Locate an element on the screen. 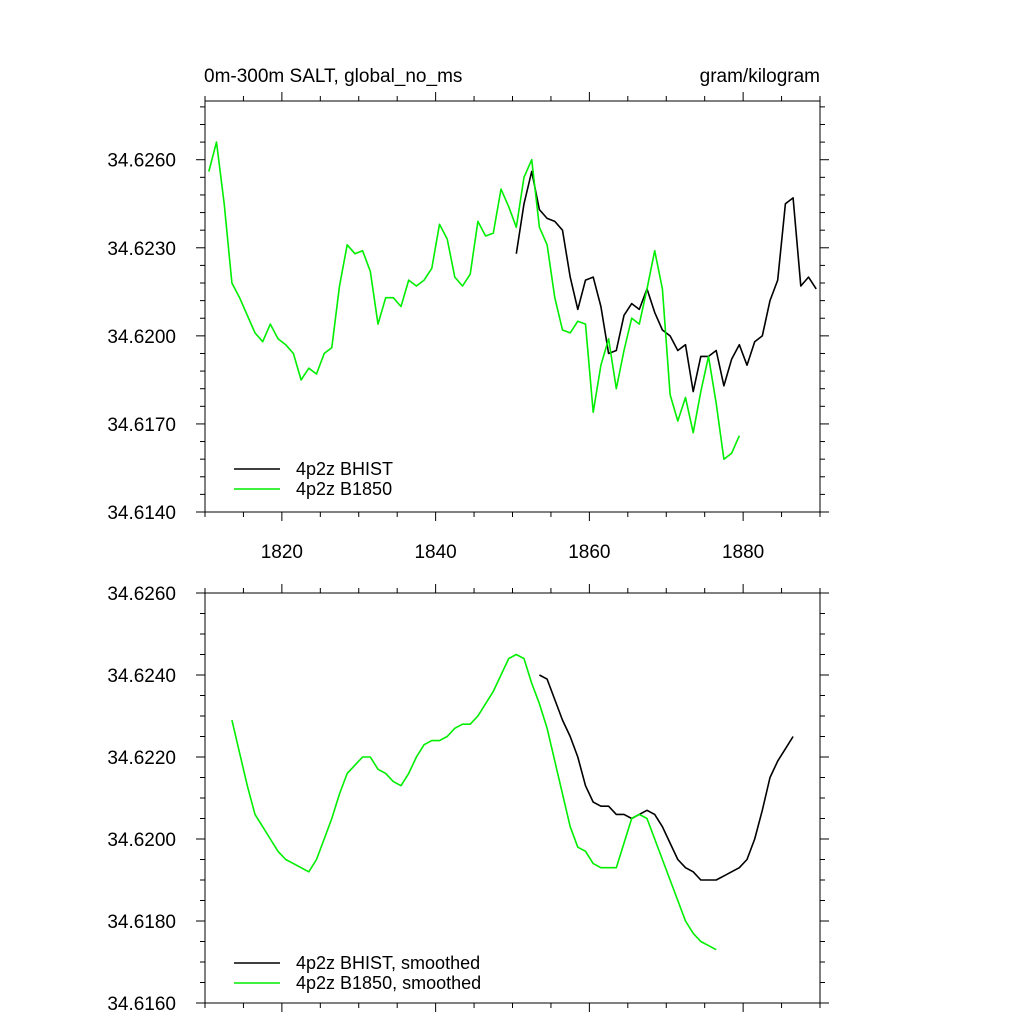 The image size is (1024, 1024). legend-label: 4p2z BHIST is located at coordinates (344, 469).